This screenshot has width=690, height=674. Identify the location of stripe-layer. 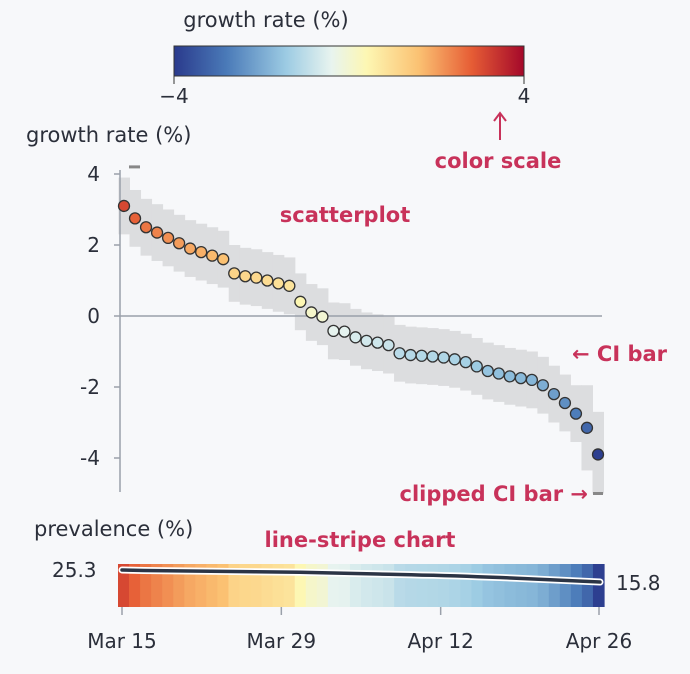
(361, 585).